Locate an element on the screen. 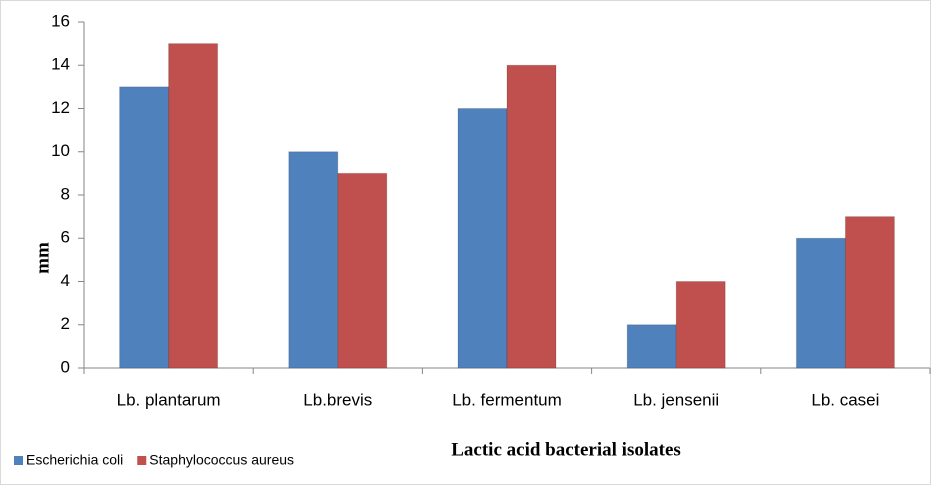 The height and width of the screenshot is (485, 931). x-tick-label: Lb. plantarum is located at coordinates (169, 399).